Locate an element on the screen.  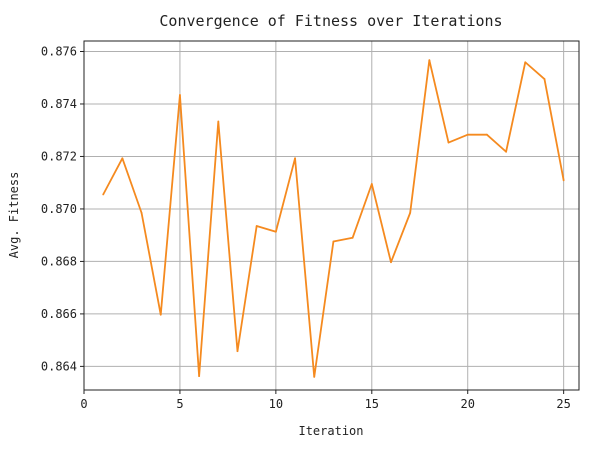
x-axis-label: Iteration is located at coordinates (330, 431).